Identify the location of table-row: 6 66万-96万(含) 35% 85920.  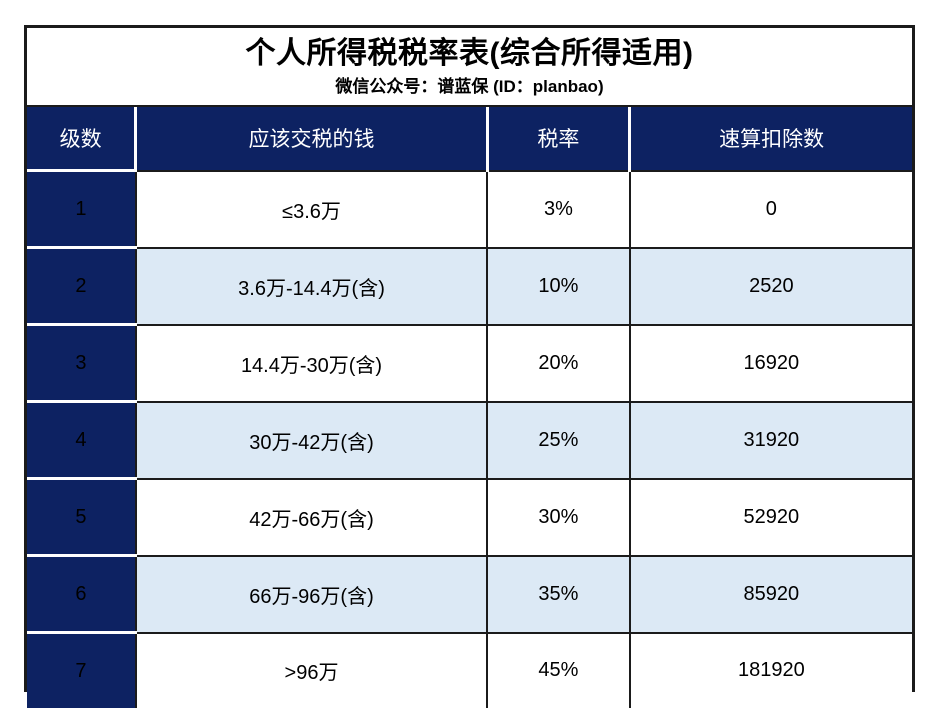
(469, 594).